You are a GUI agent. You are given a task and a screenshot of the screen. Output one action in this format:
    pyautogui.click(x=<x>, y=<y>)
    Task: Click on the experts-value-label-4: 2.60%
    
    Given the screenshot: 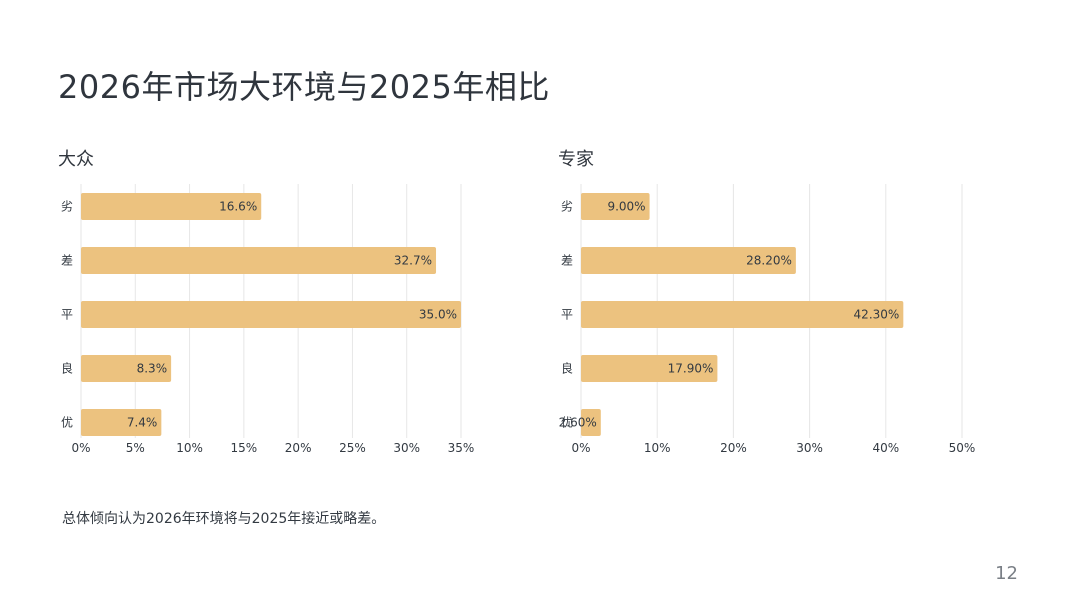 What is the action you would take?
    pyautogui.click(x=578, y=423)
    